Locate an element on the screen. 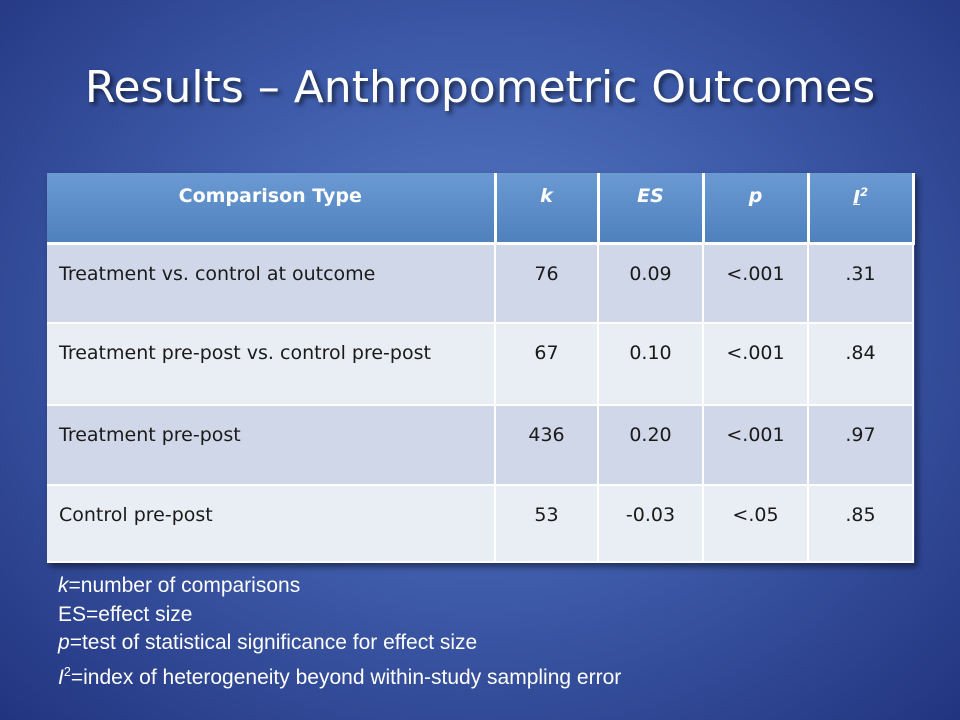 The image size is (960, 720). label-cell: Treatment vs. control at outcome is located at coordinates (271, 283).